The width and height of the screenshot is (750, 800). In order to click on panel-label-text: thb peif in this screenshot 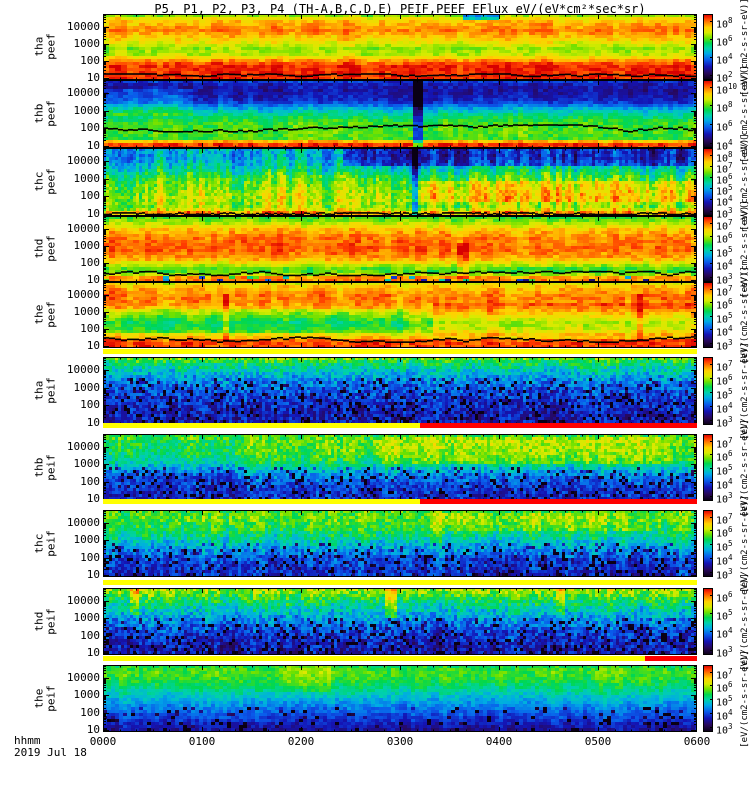, I will do `click(44, 467)`.